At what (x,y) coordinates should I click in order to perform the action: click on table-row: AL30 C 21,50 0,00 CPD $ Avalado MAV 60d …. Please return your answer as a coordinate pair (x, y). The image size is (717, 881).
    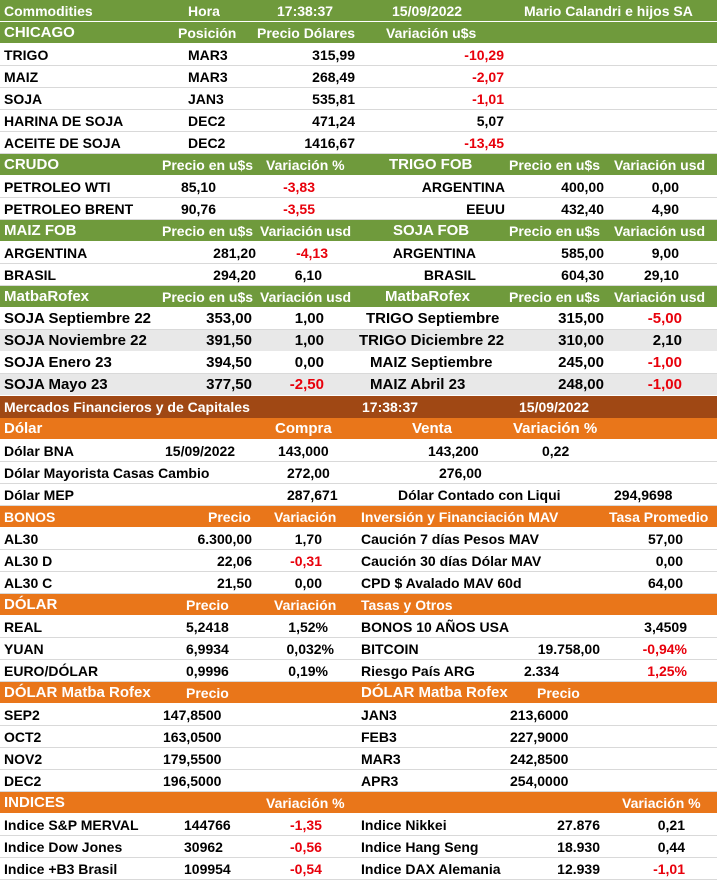
    Looking at the image, I should click on (358, 583).